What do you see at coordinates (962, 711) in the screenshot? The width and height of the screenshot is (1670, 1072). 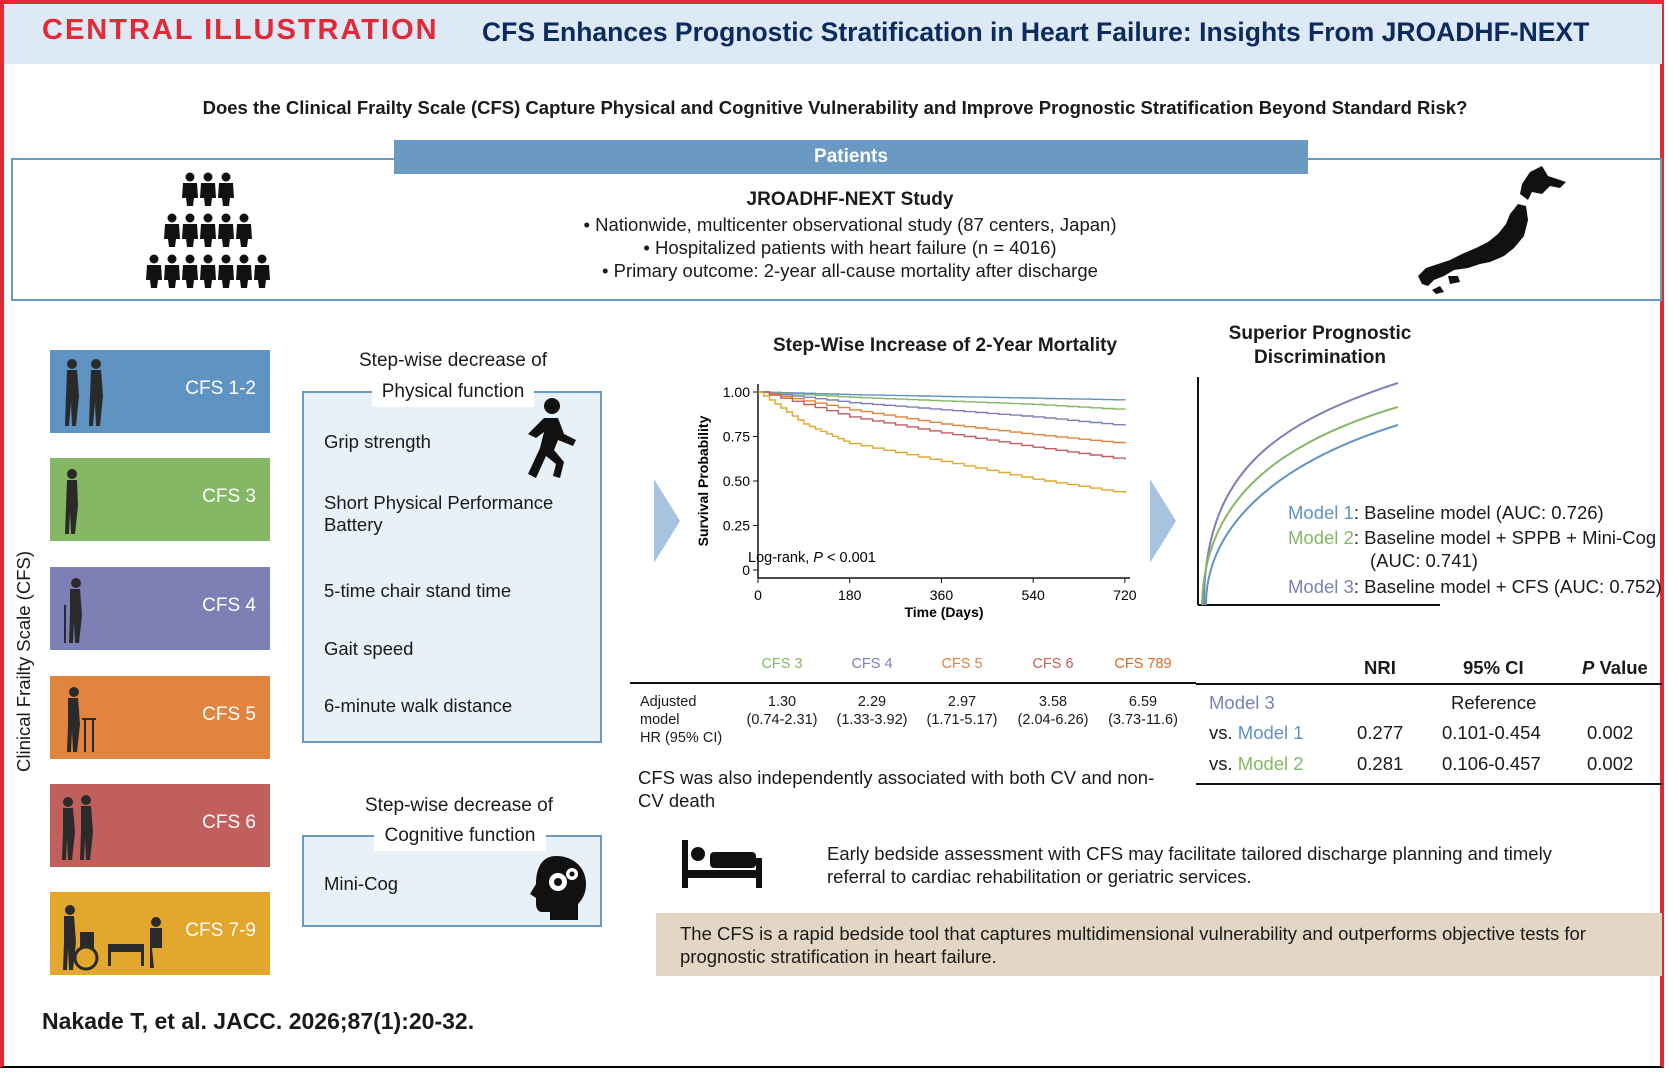 I see `hr-cell: 2.97 (1.71-5.17)` at bounding box center [962, 711].